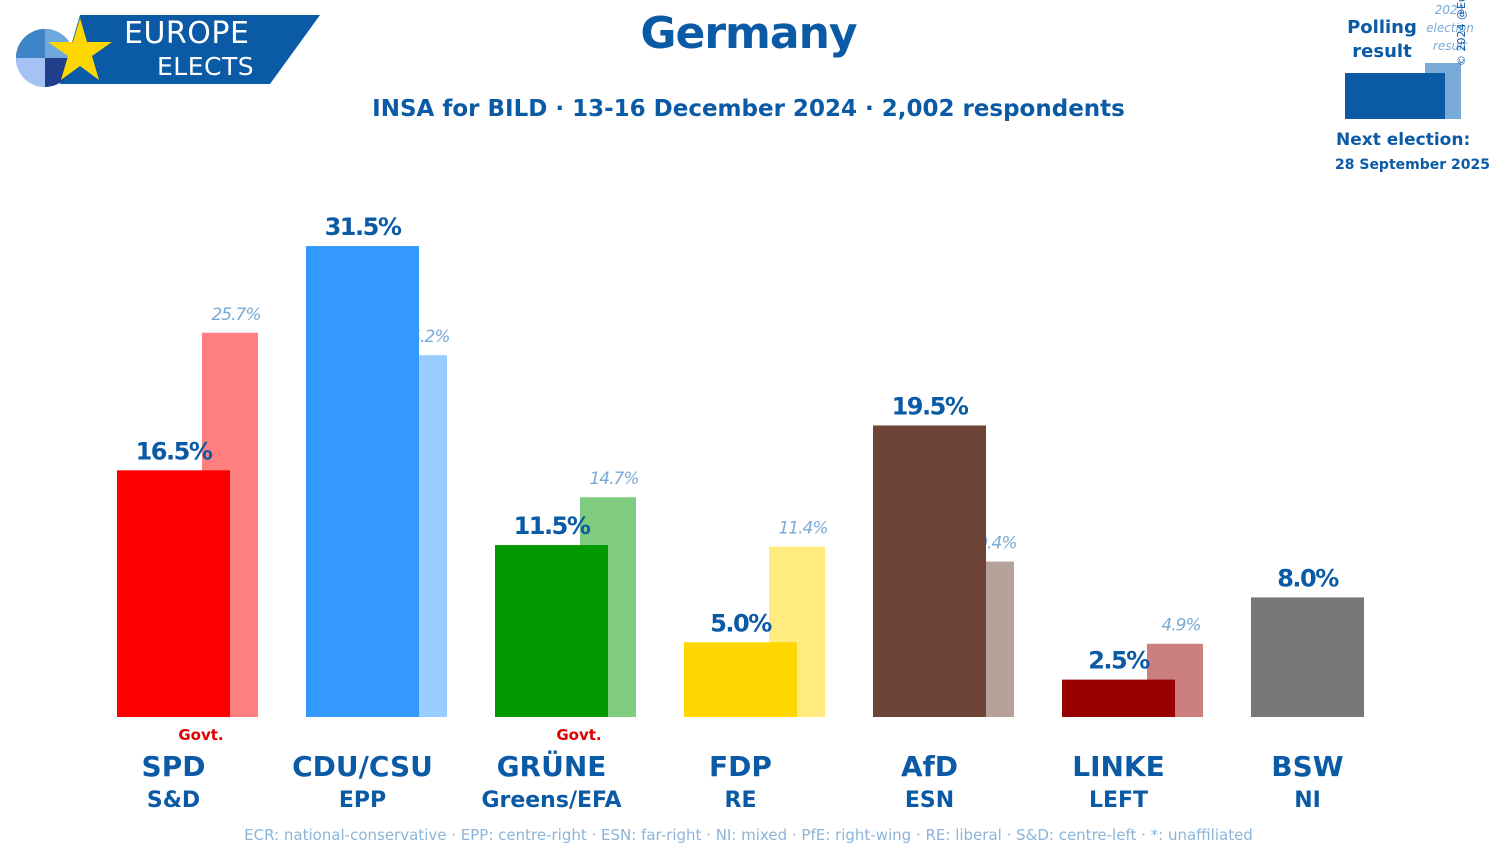  I want to click on logo-graphic, so click(168, 51).